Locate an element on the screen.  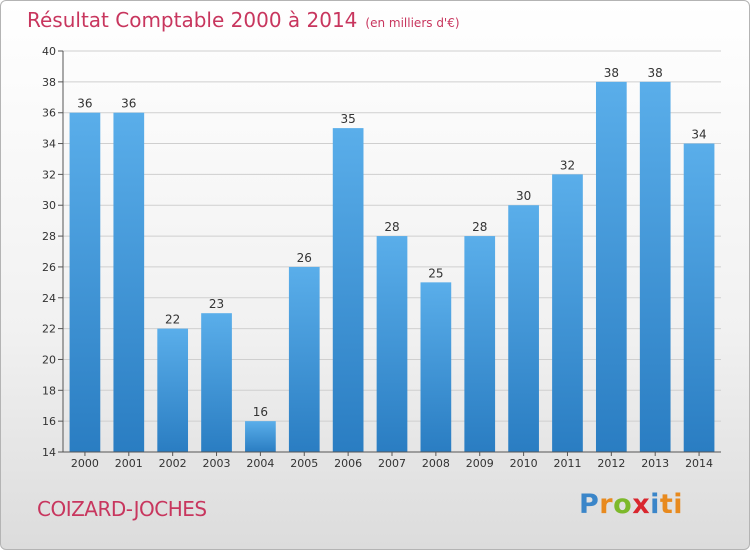
logo-letter: ti is located at coordinates (671, 504).